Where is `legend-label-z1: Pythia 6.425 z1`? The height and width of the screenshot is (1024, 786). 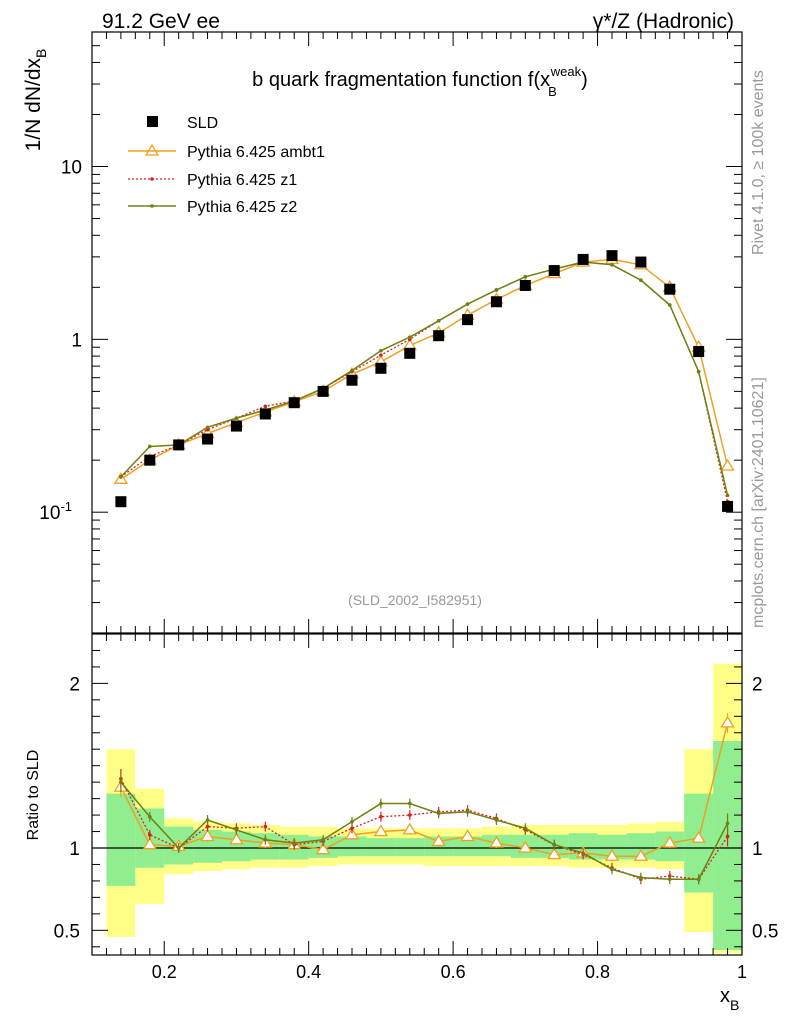 legend-label-z1: Pythia 6.425 z1 is located at coordinates (242, 180).